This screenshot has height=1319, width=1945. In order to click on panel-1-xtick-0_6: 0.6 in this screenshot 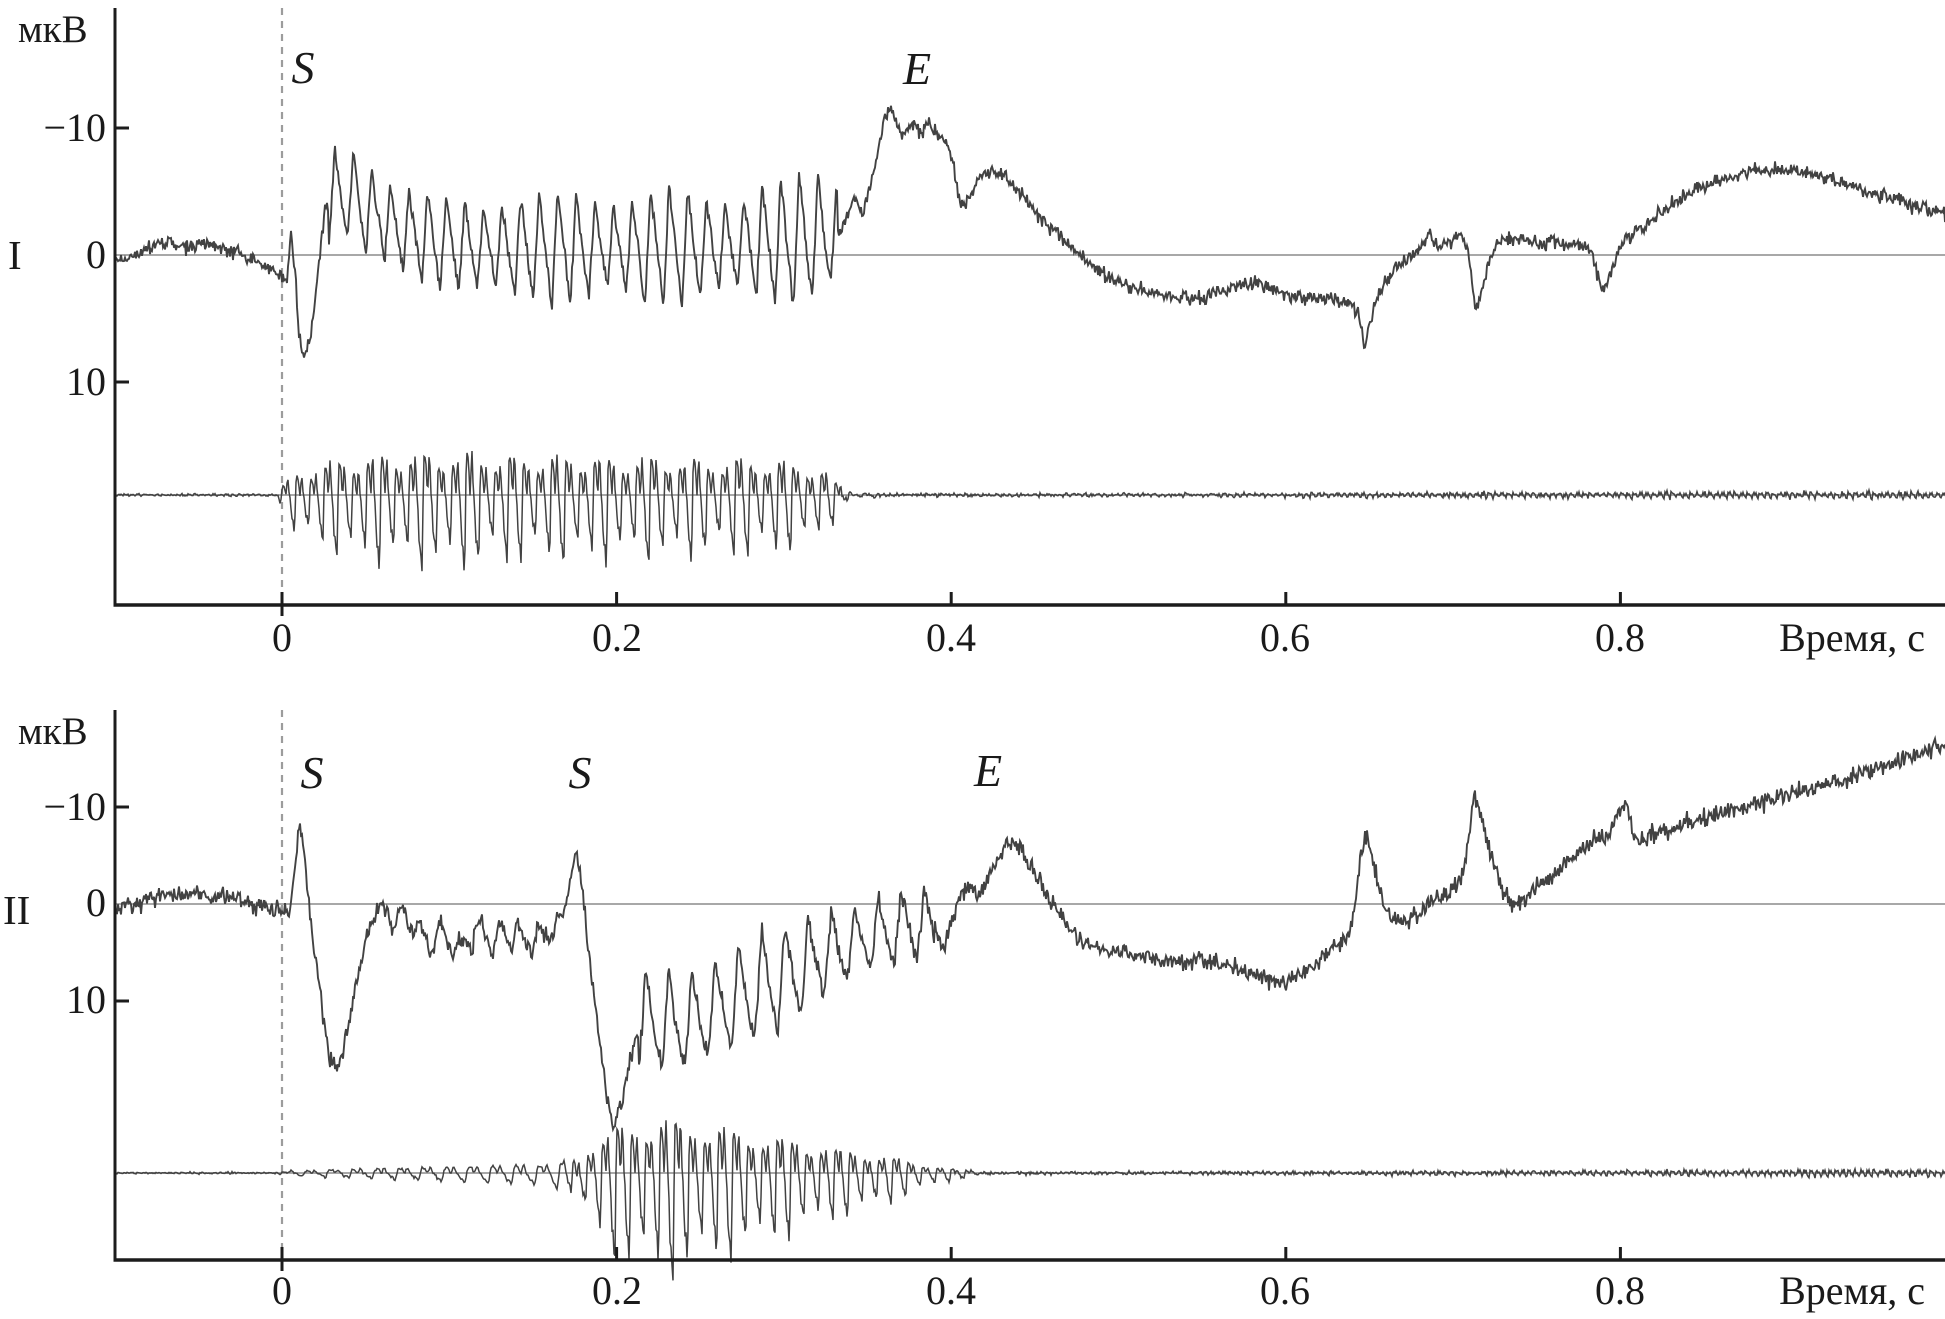, I will do `click(1285, 637)`.